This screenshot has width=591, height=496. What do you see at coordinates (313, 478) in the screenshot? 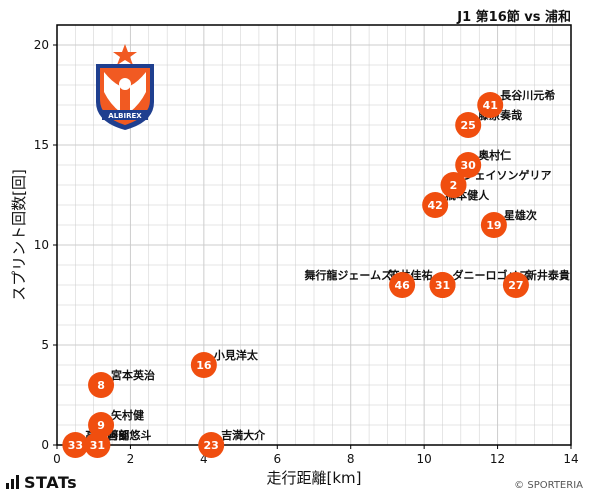
I see `x-axis-label: 走行距離[km]` at bounding box center [313, 478].